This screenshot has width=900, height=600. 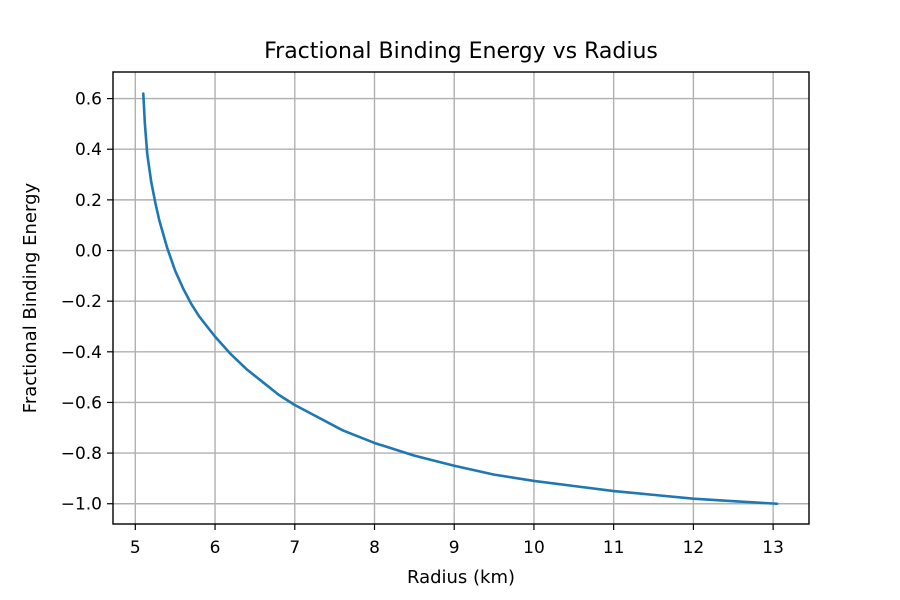 I want to click on x-axis: 5 6 7 8 9 10 11 12 13, so click(x=457, y=541).